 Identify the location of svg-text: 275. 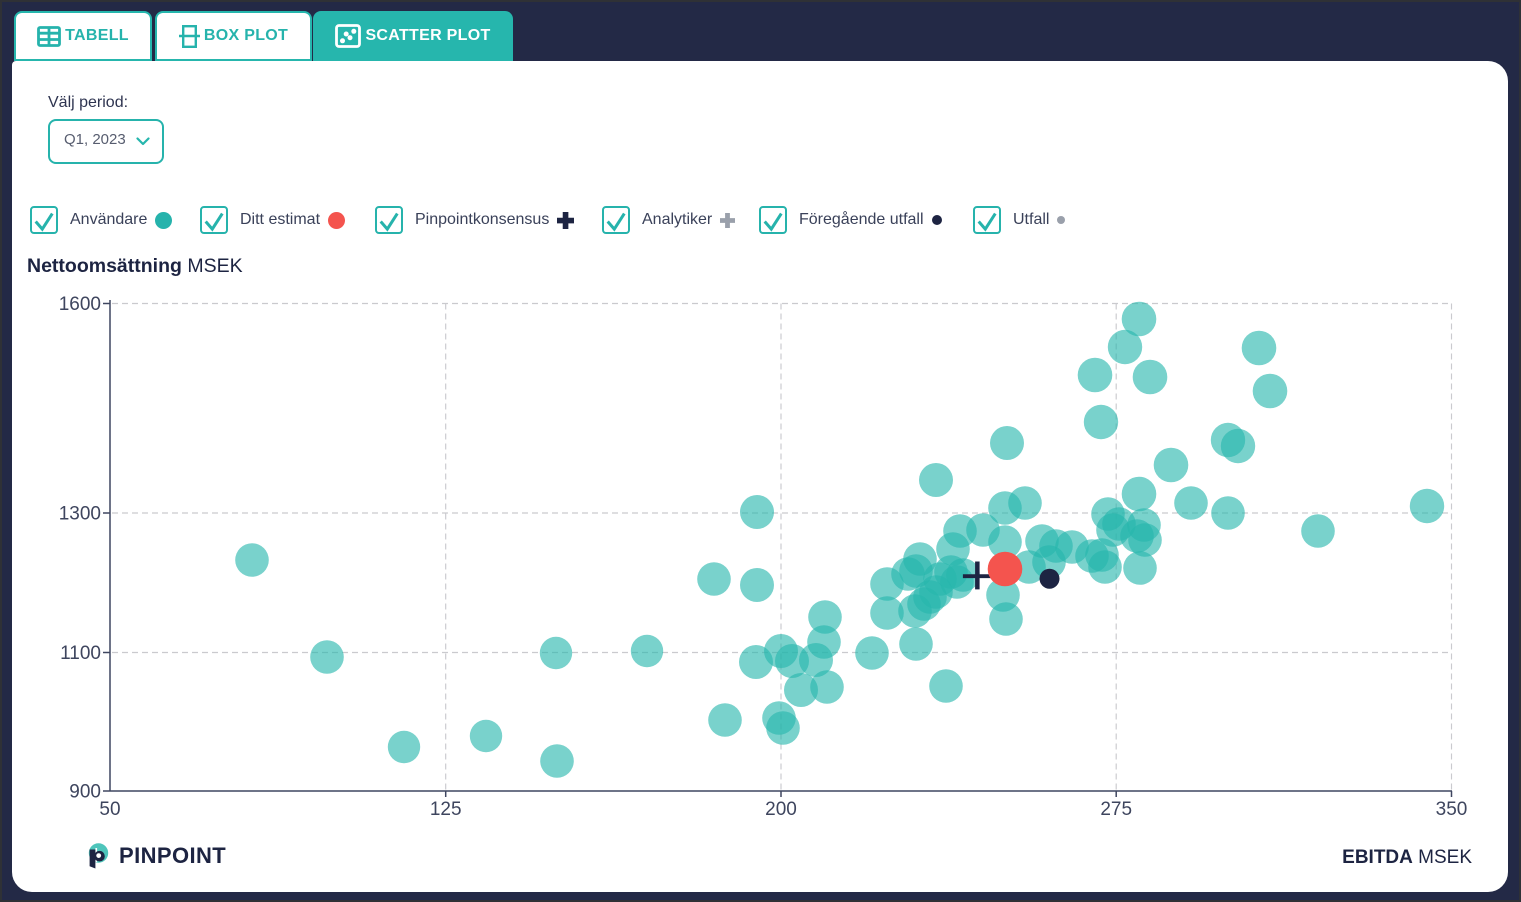
(1116, 809).